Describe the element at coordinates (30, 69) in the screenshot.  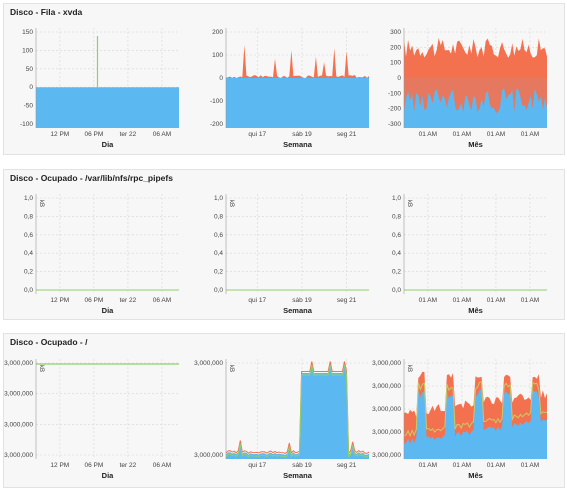
I see `y-tick-label: 50` at that location.